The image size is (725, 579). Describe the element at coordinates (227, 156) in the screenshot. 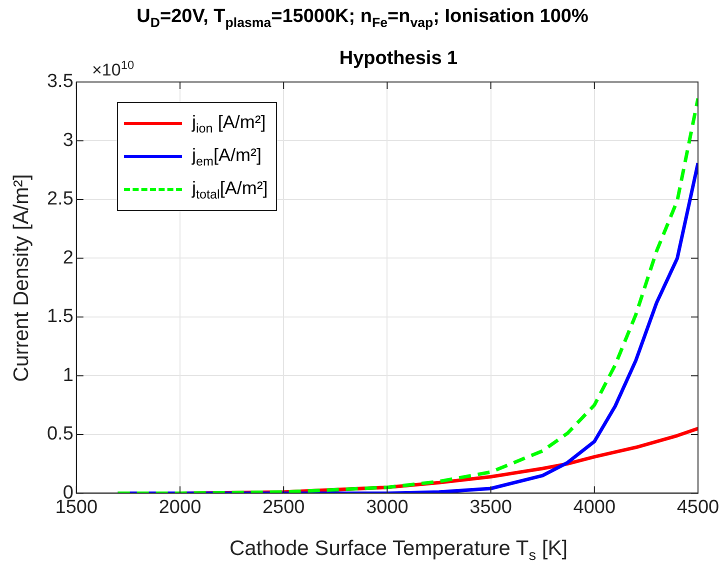

I see `legend-label: j$_{em}$[A/m²]` at that location.